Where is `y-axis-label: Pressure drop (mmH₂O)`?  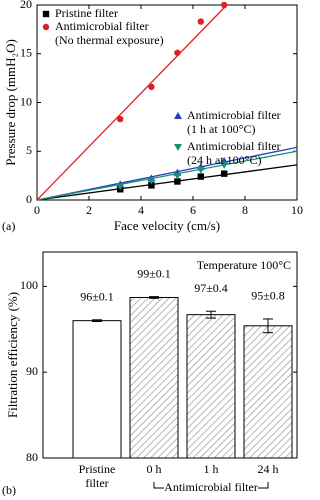
y-axis-label: Pressure drop (mmH₂O) is located at coordinates (10, 102).